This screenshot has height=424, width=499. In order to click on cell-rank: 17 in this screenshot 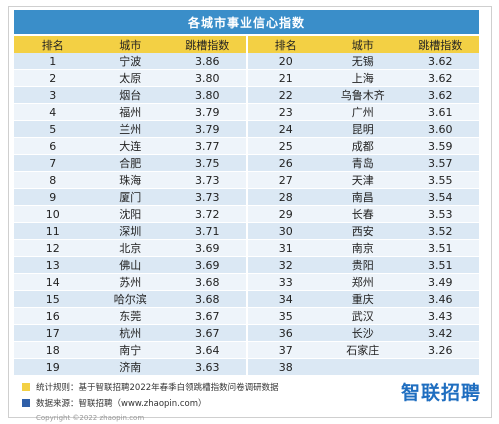, I will do `click(53, 333)`.